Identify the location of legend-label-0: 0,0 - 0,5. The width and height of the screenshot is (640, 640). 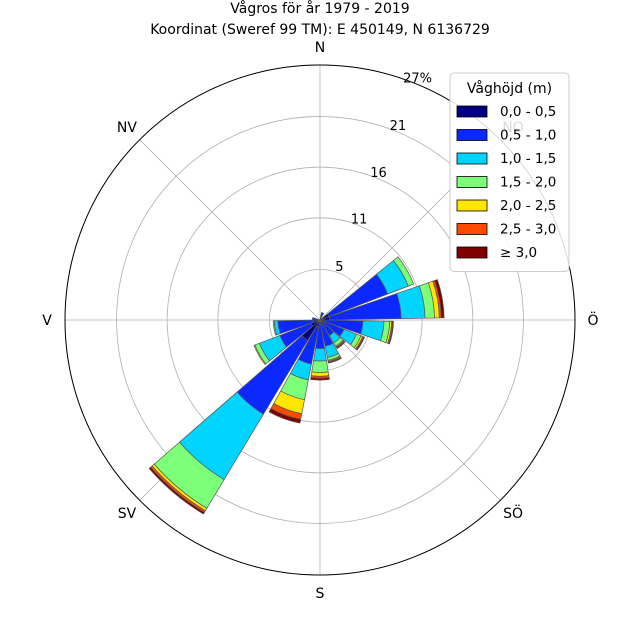
(528, 112).